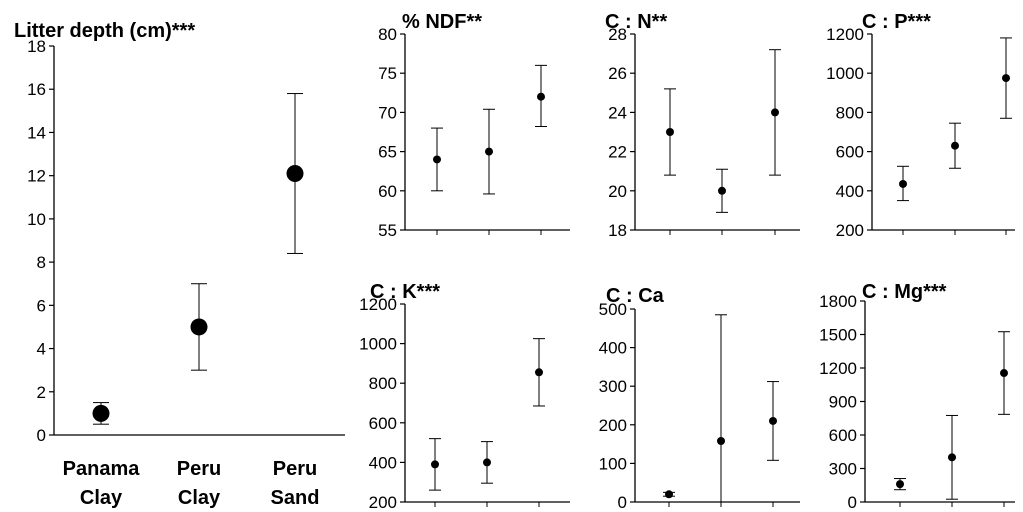 This screenshot has height=512, width=1023. What do you see at coordinates (920, 125) in the screenshot?
I see `chart-panel-4: C : P*** 200 400 600 800 1000 1200` at bounding box center [920, 125].